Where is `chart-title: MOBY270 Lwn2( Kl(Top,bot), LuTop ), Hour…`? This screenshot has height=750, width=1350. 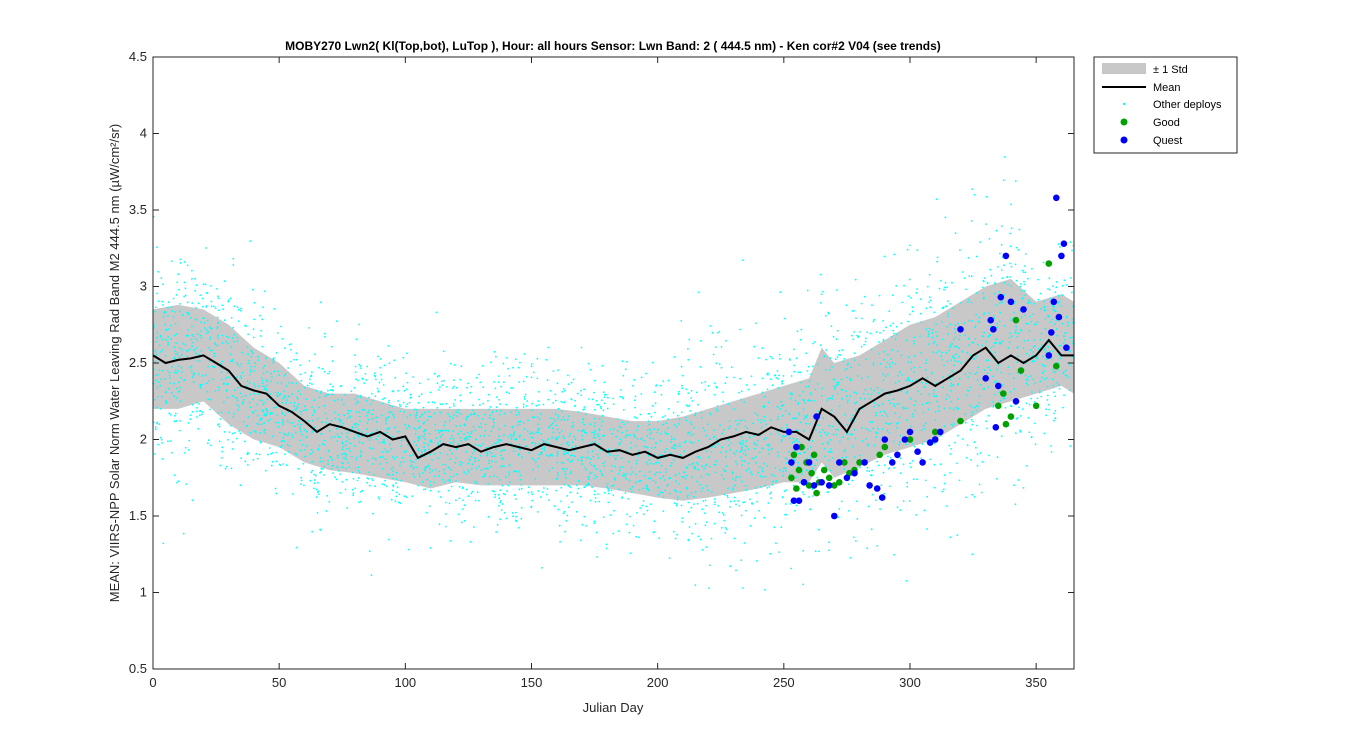 chart-title: MOBY270 Lwn2( Kl(Top,bot), LuTop ), Hour… is located at coordinates (613, 46).